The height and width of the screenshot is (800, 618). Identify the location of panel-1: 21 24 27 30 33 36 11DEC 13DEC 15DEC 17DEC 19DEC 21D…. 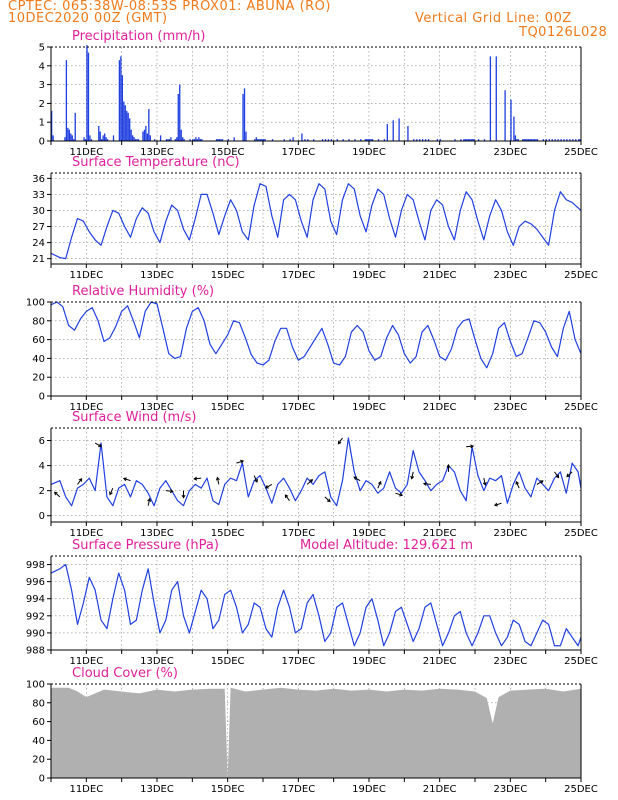
(315, 218).